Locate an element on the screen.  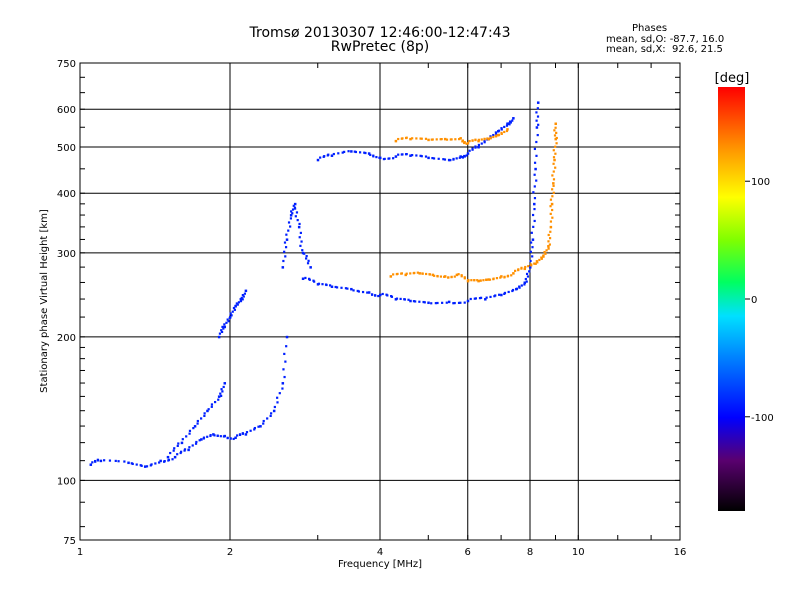
colorbar-tick-label: 100 is located at coordinates (760, 182).